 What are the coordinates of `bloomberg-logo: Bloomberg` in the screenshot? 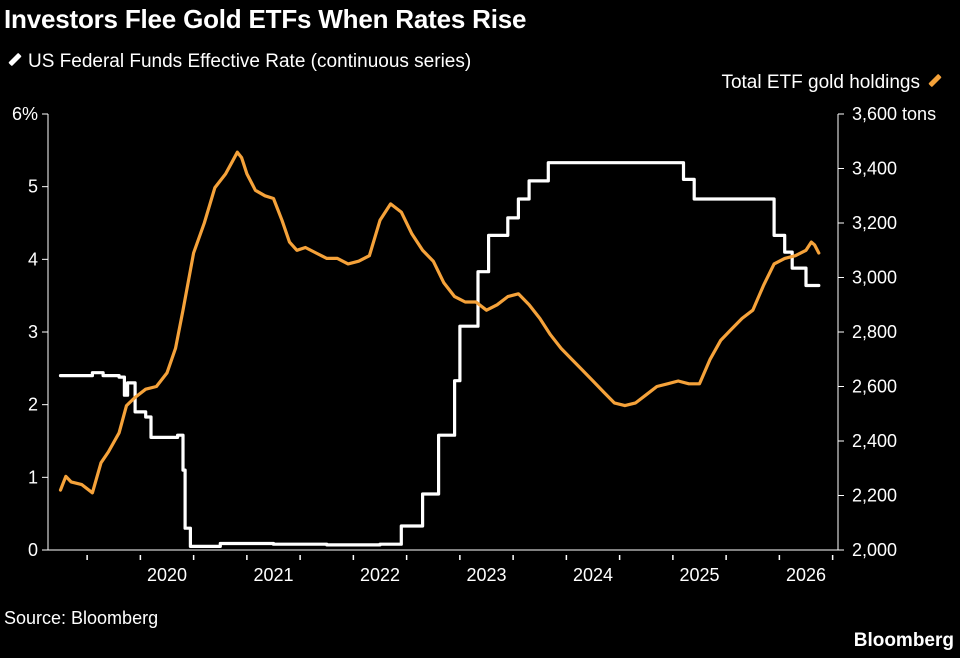 It's located at (903, 640).